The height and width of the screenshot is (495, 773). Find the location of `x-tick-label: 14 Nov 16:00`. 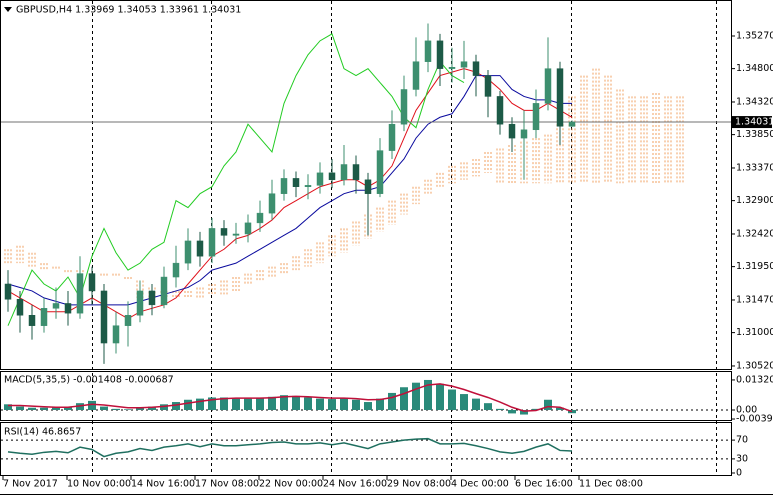

x-tick-label: 14 Nov 16:00 is located at coordinates (163, 484).